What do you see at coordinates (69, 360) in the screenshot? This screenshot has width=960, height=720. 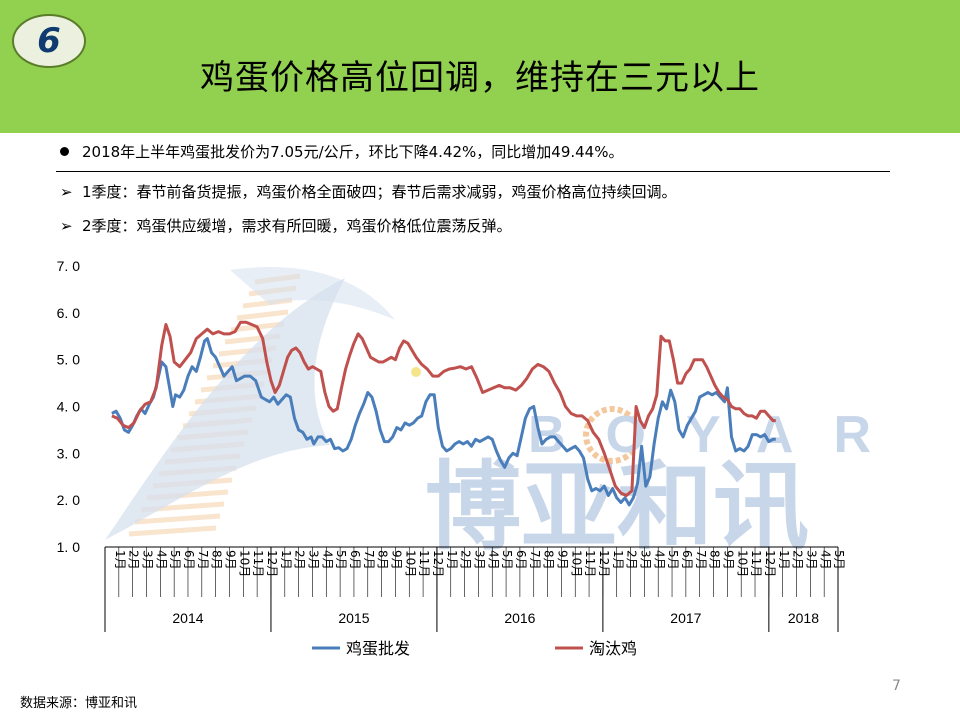 I see `y-tick-label: 5. 0` at bounding box center [69, 360].